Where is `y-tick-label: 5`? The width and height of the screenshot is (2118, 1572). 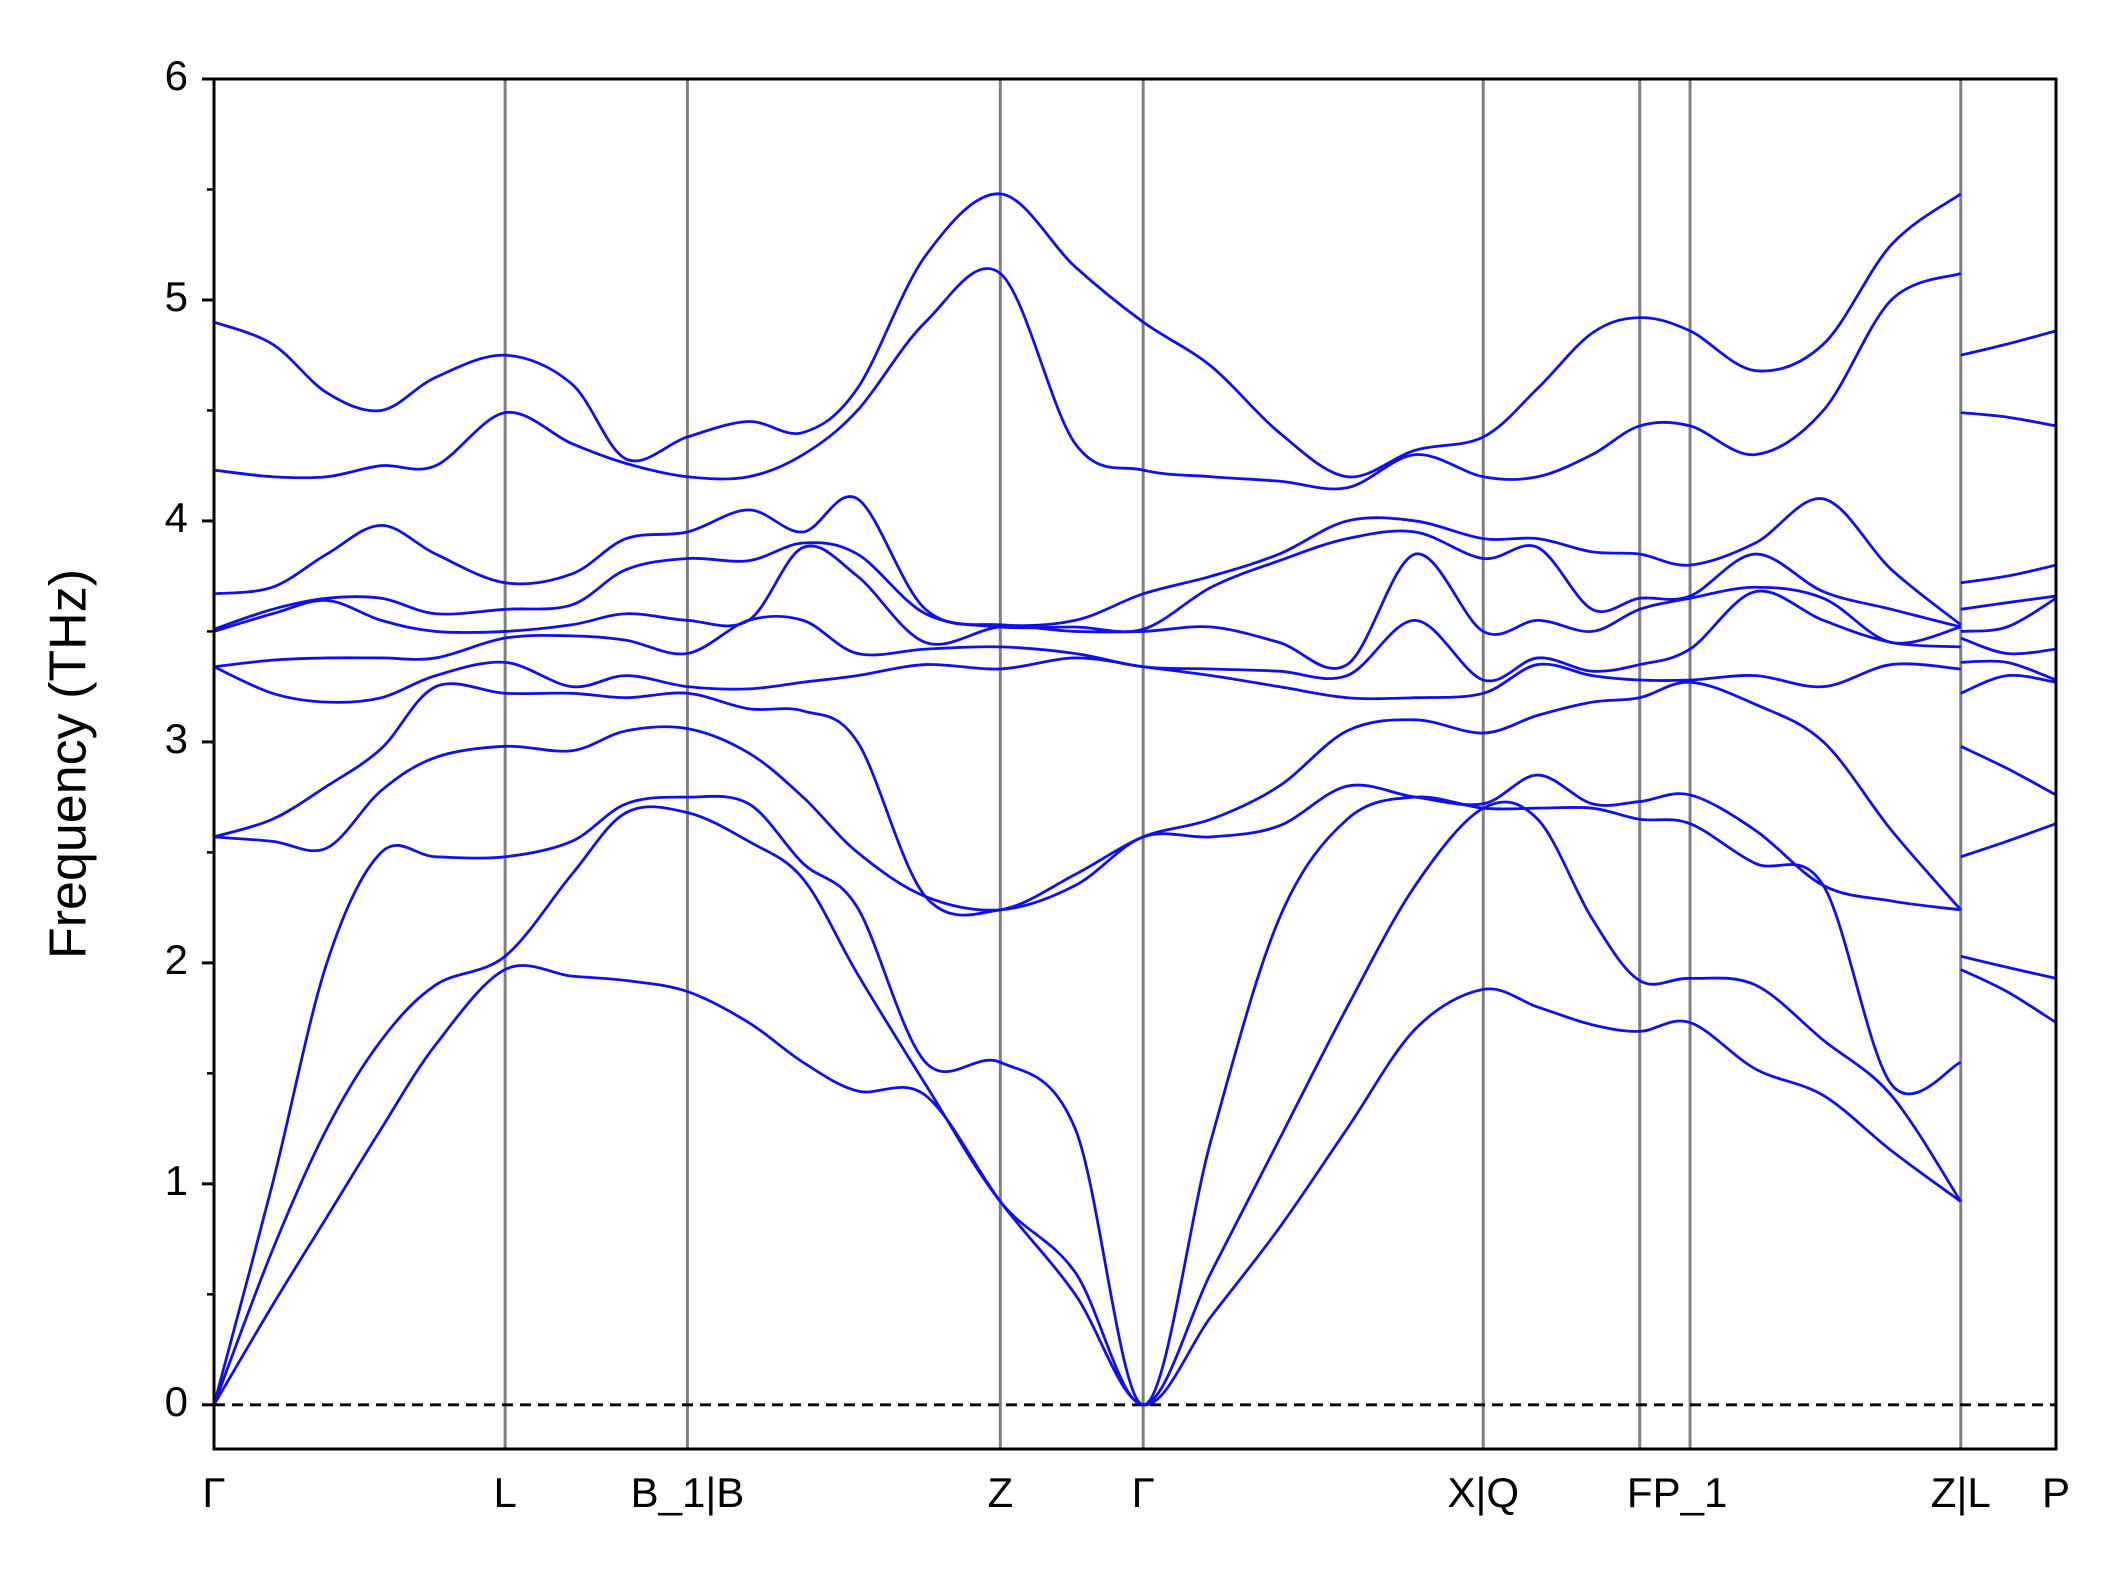
y-tick-label: 5 is located at coordinates (176, 296).